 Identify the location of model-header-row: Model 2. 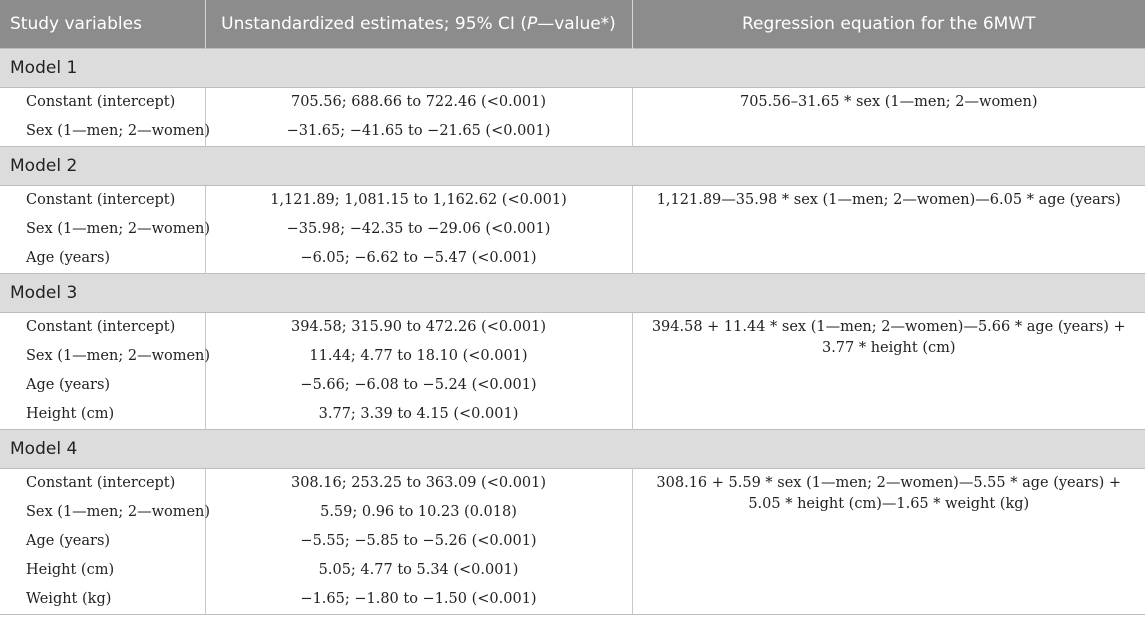
(572, 166).